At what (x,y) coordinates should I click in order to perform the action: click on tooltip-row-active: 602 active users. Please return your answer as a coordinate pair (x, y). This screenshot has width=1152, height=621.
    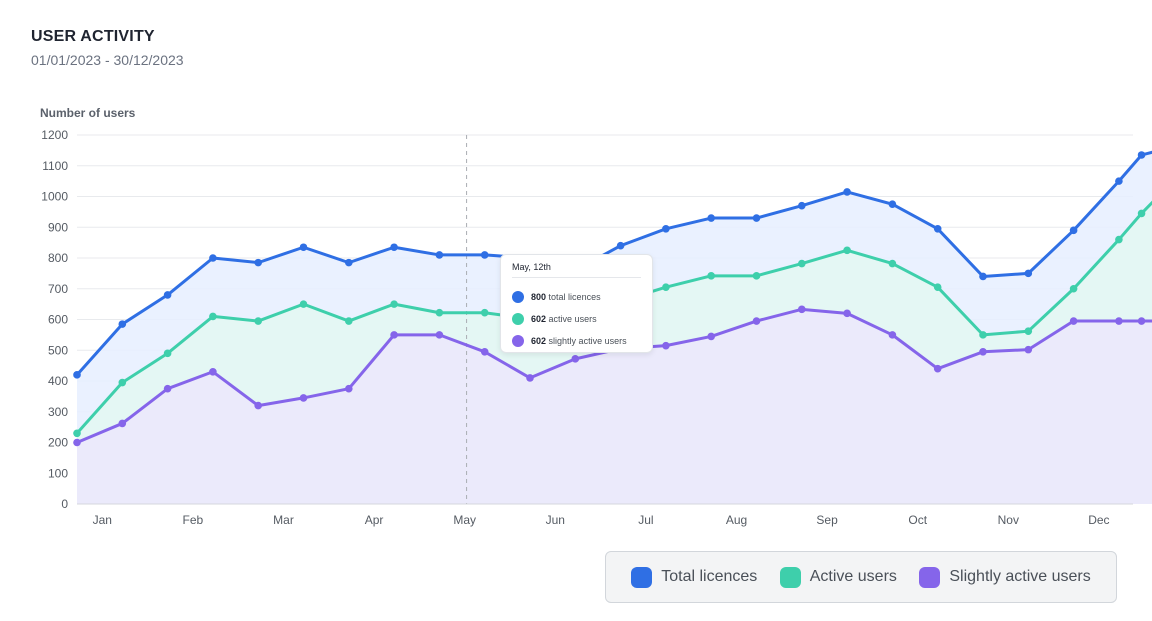
    Looking at the image, I should click on (576, 319).